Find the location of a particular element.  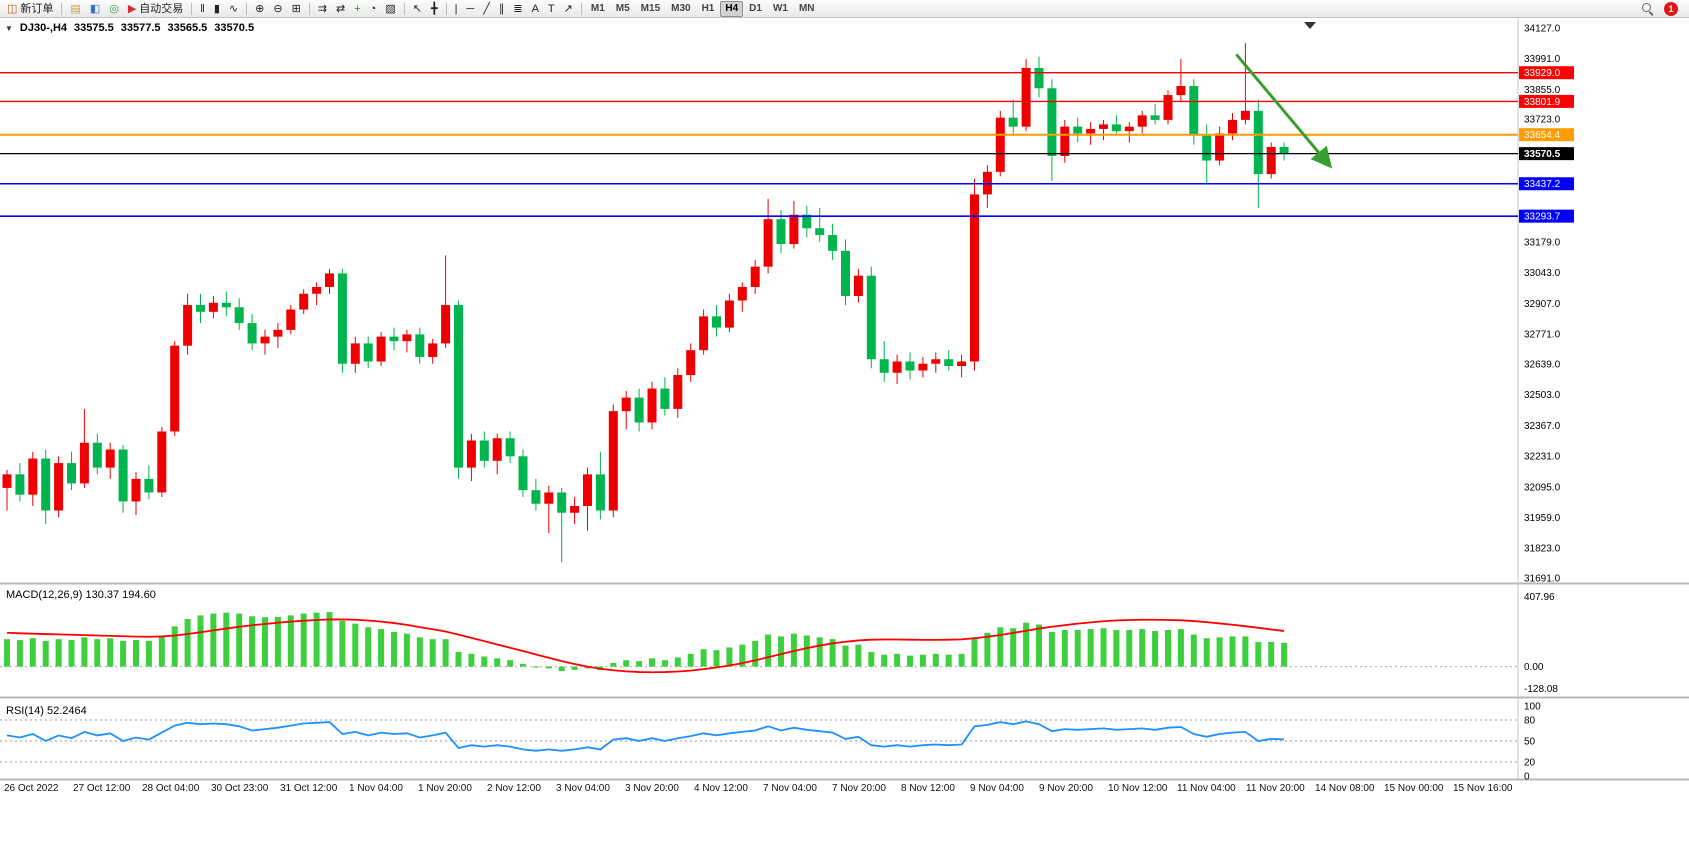

time-axis-label: 7 Nov 04:00 is located at coordinates (790, 788).